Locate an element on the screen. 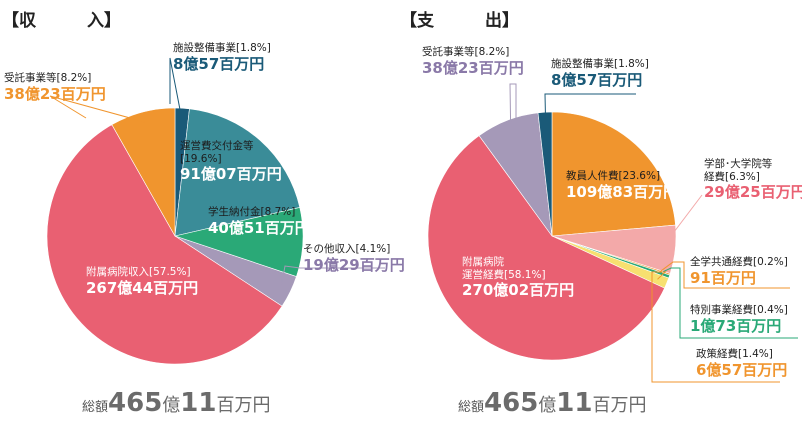  expense-leader-seisaku is located at coordinates (715, 327).